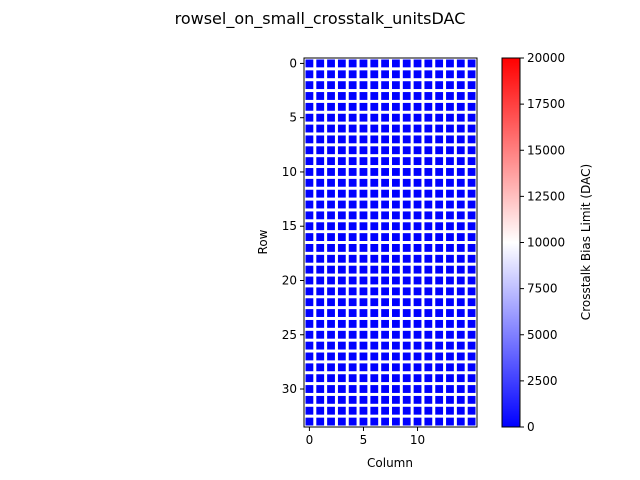 The width and height of the screenshot is (640, 480). What do you see at coordinates (310, 440) in the screenshot?
I see `x-tick-label: 0` at bounding box center [310, 440].